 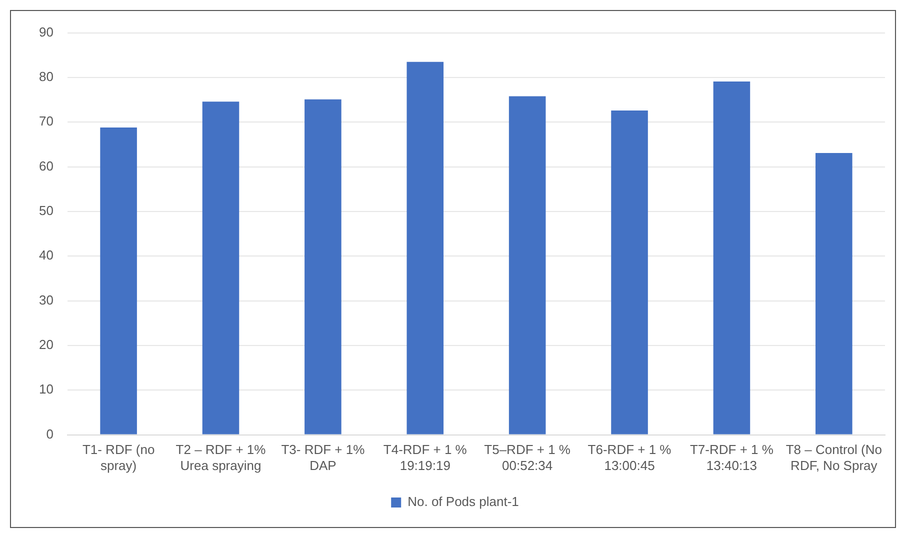 What do you see at coordinates (46, 32) in the screenshot?
I see `y-tick-label: 90` at bounding box center [46, 32].